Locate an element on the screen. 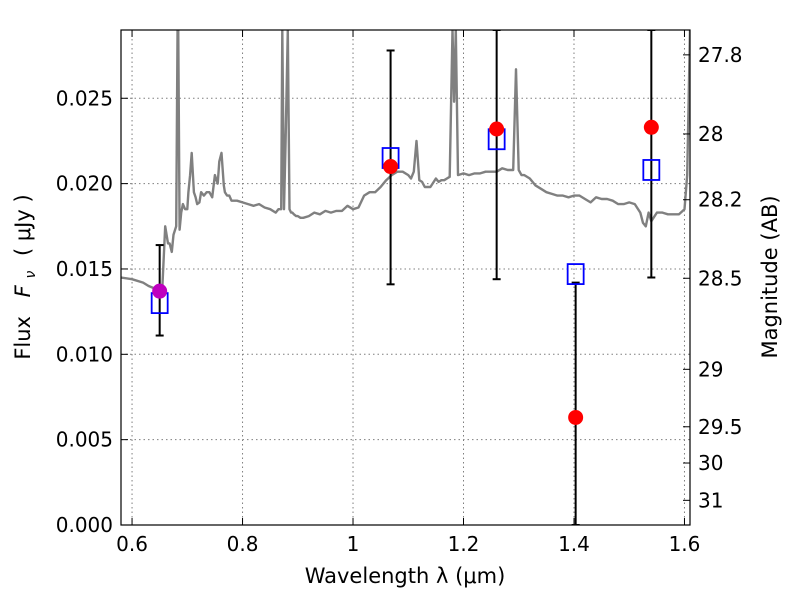 This screenshot has width=800, height=600. y-axis-label: Flux F ν ( μJy ) is located at coordinates (25, 276).